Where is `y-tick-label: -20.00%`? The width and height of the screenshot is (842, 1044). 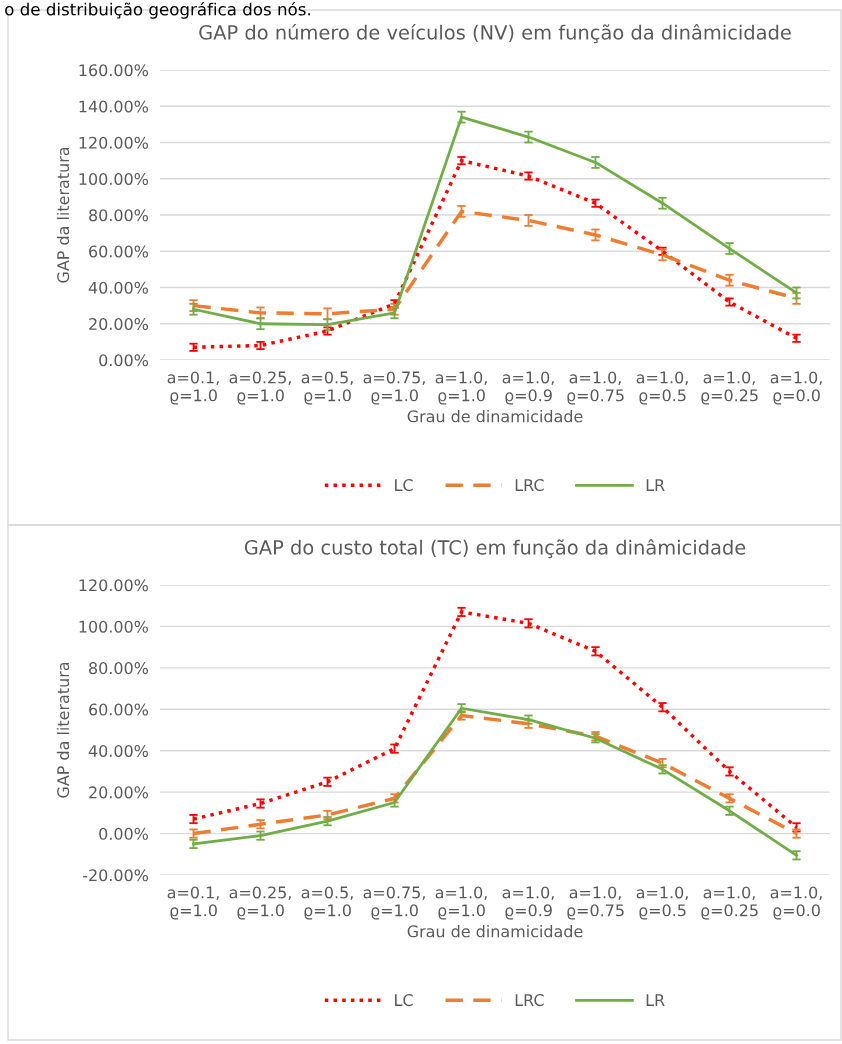
y-tick-label: -20.00% is located at coordinates (116, 875).